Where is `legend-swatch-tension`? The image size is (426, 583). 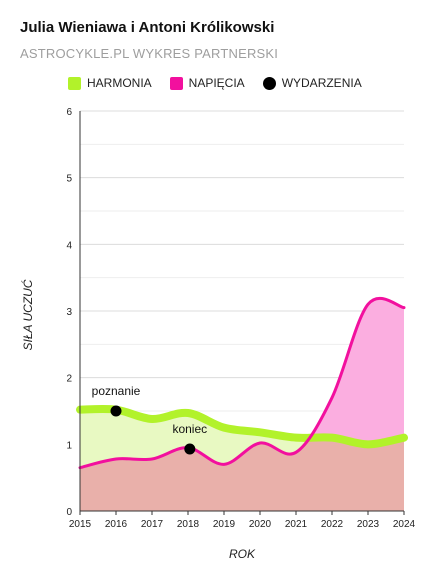
legend-swatch-tension is located at coordinates (176, 83).